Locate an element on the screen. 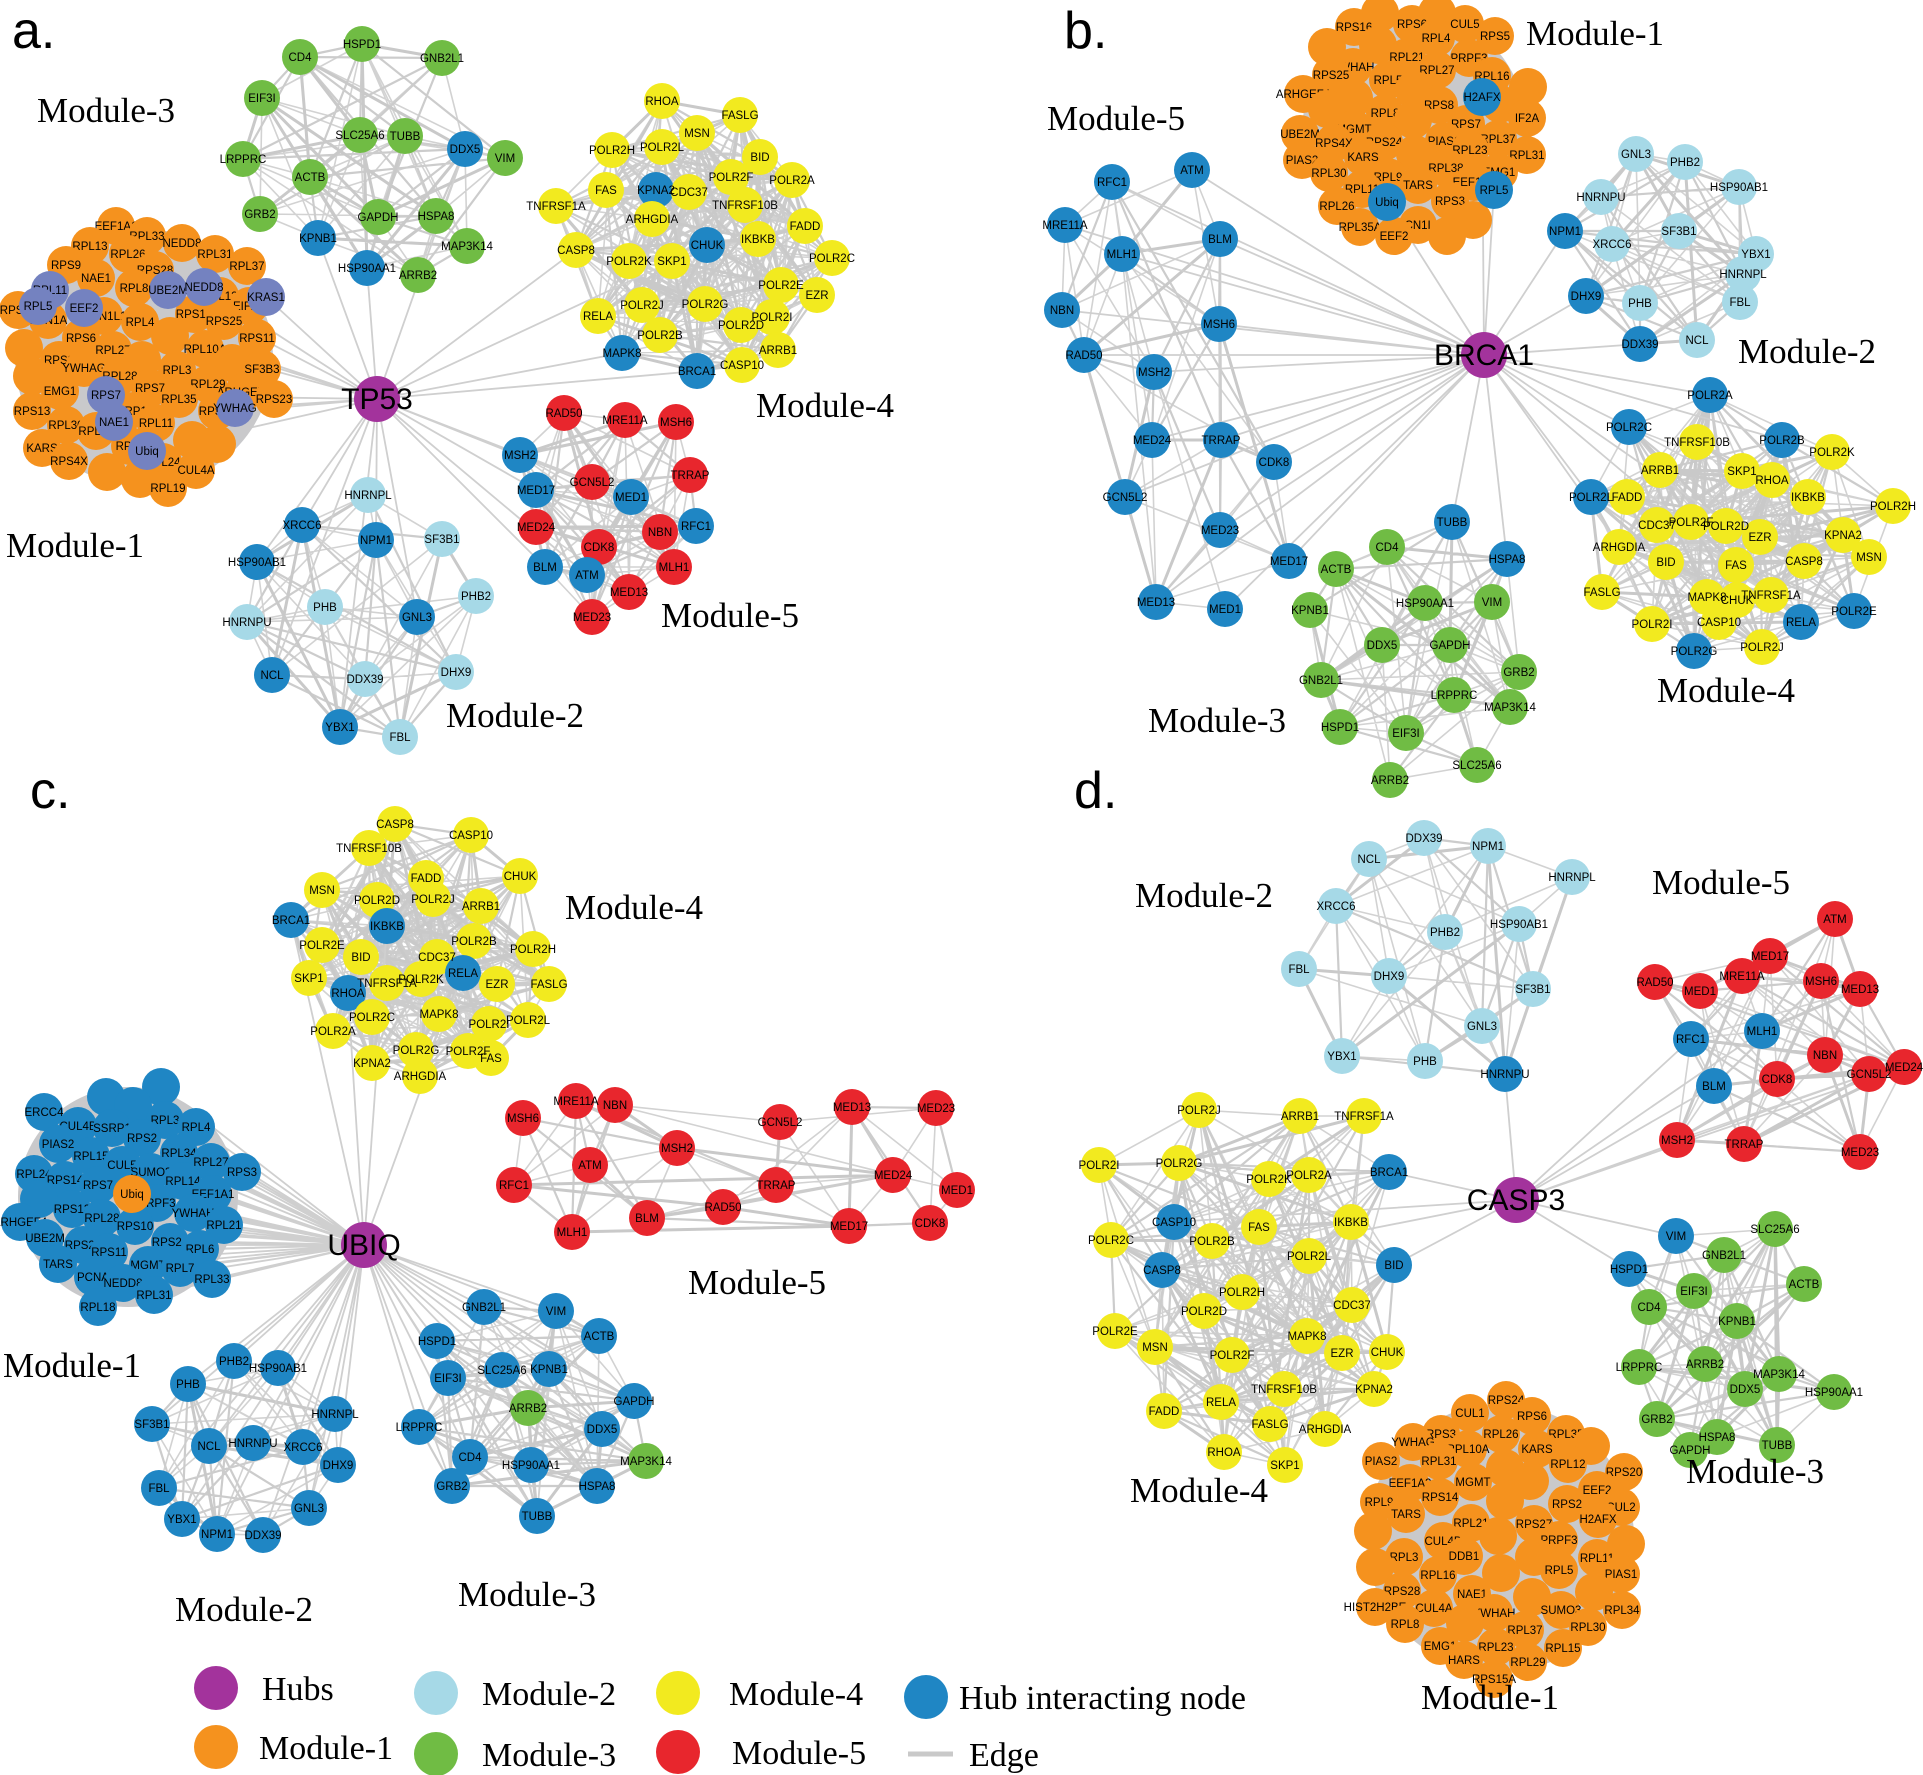 This screenshot has height=1775, width=1923. svg-text: RPL24 is located at coordinates (34, 1175).